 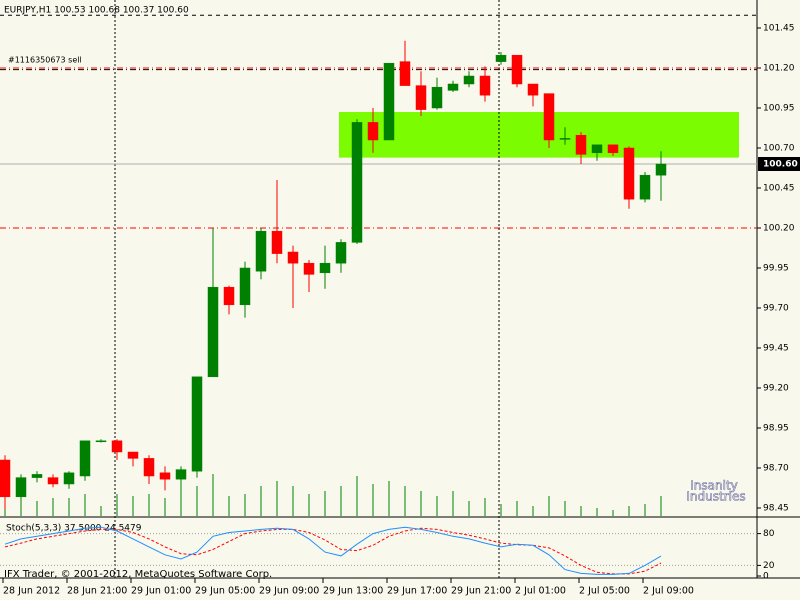 What do you see at coordinates (766, 577) in the screenshot?
I see `indicator-tick-label: 0` at bounding box center [766, 577].